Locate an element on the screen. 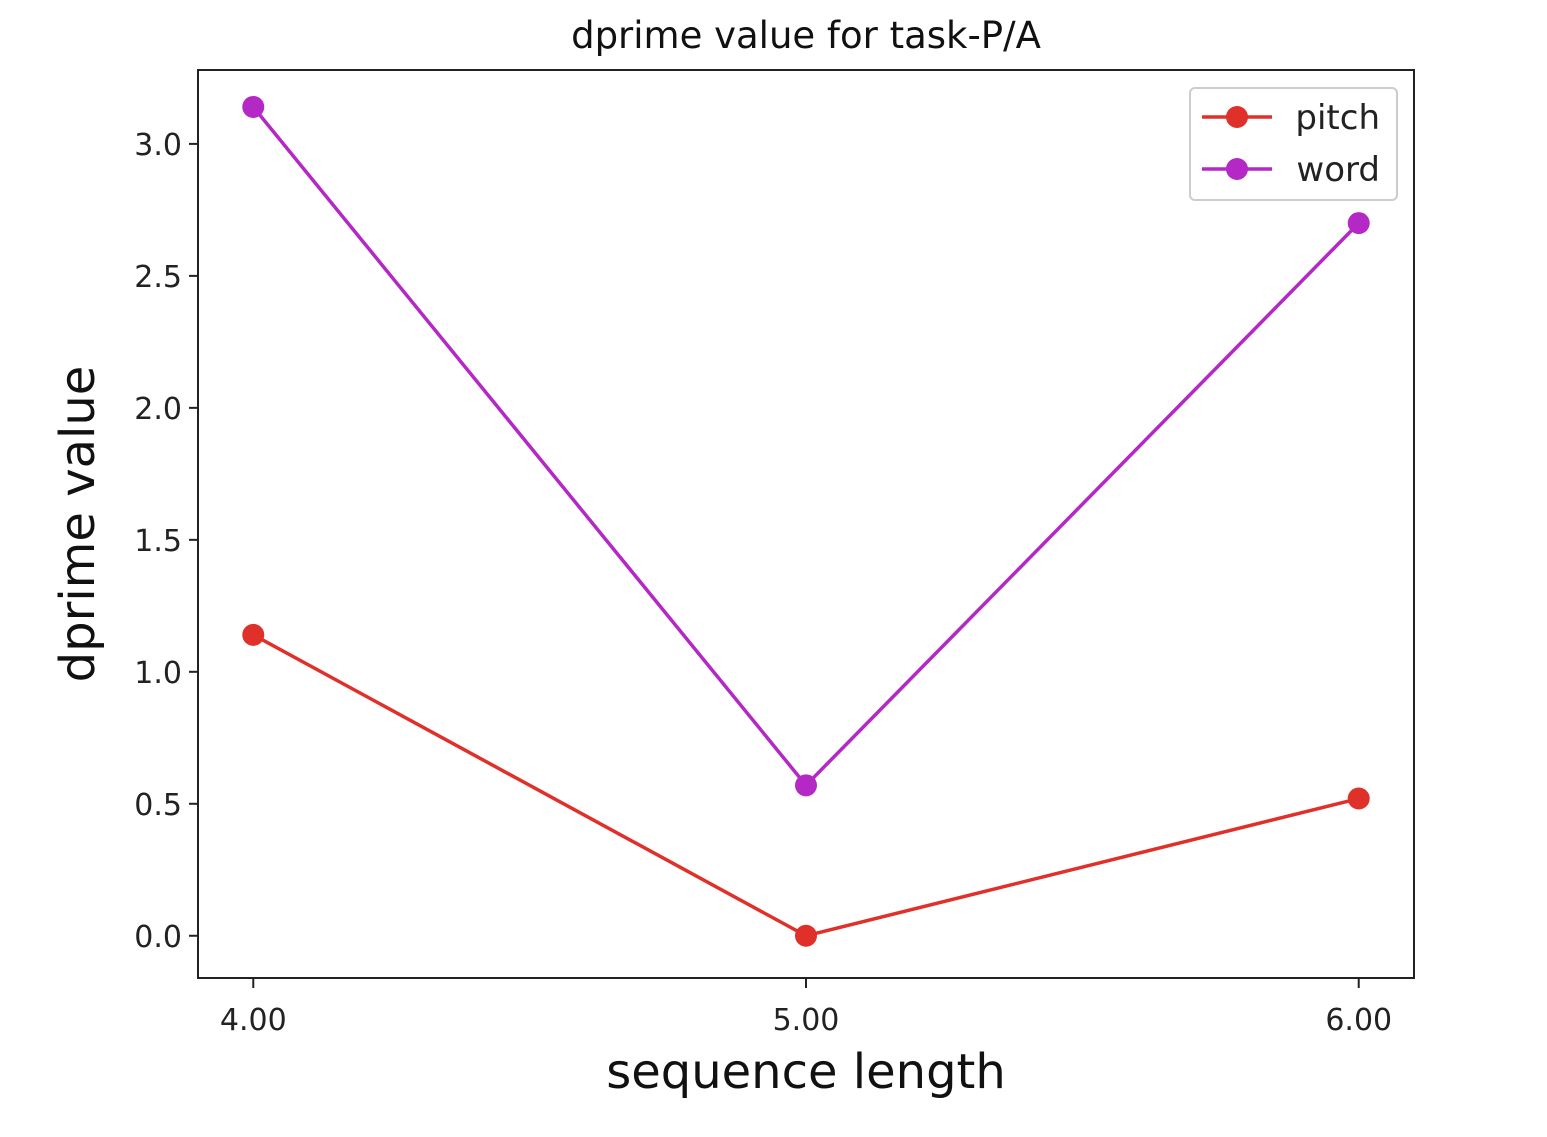 This screenshot has width=1547, height=1137. y-axis: 0.0 0.5 1.0 1.5 2.0 2.5 3.0 is located at coordinates (166, 541).